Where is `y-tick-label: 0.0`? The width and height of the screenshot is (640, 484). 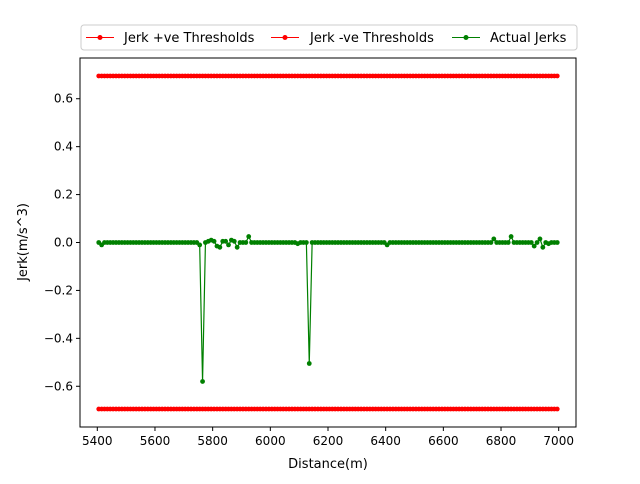 y-tick-label: 0.0 is located at coordinates (63, 243).